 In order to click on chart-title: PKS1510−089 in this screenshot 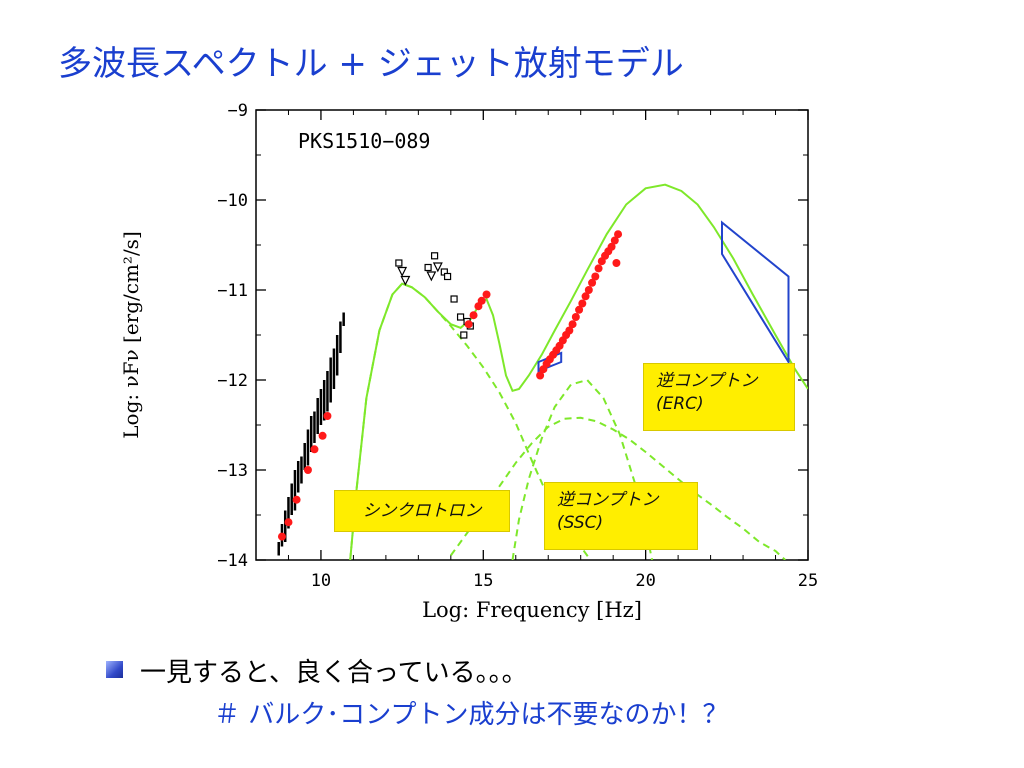, I will do `click(364, 141)`.